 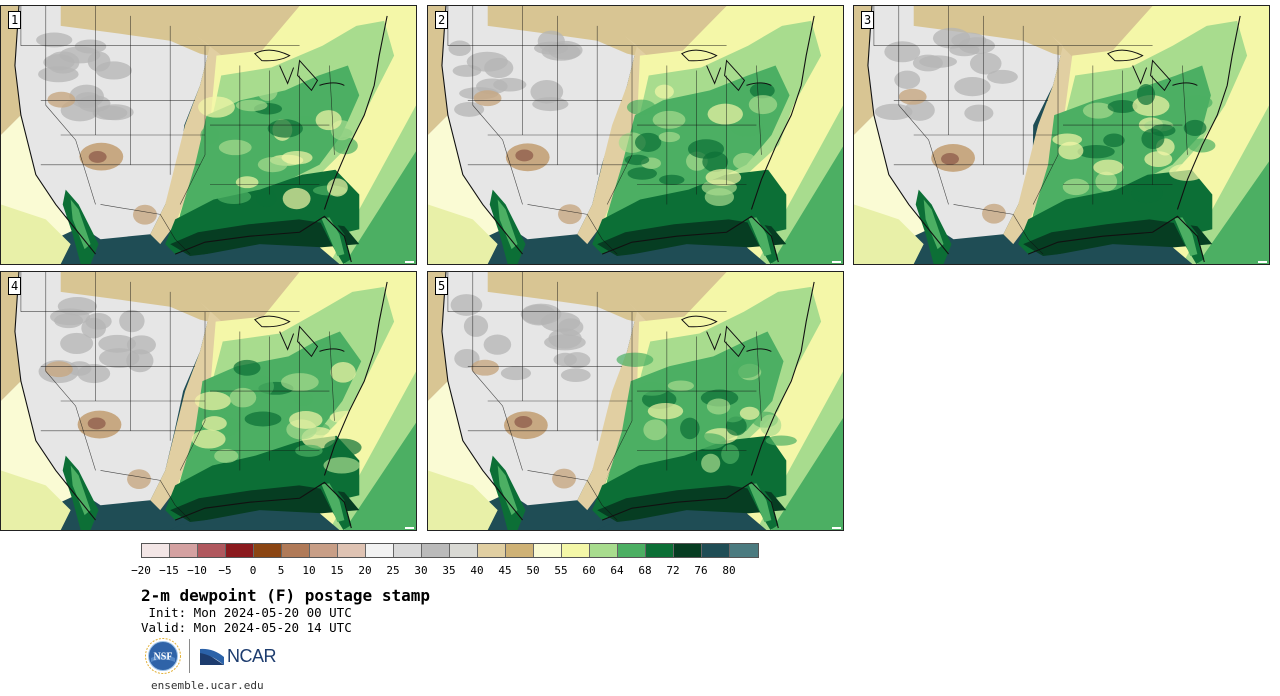 What do you see at coordinates (533, 570) in the screenshot?
I see `colorbar-tick-label: 50` at bounding box center [533, 570].